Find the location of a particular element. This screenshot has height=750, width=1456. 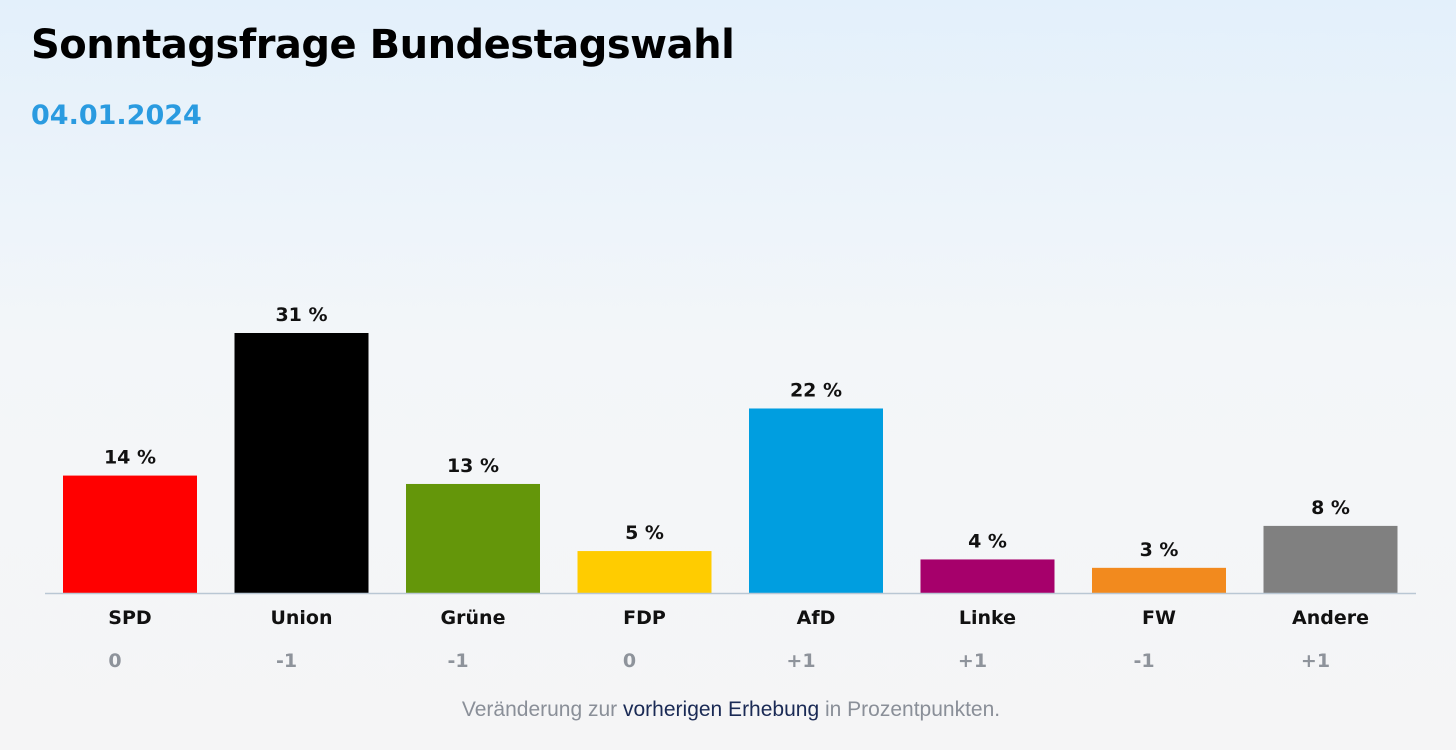

value-label-spd: 14 % is located at coordinates (130, 458).